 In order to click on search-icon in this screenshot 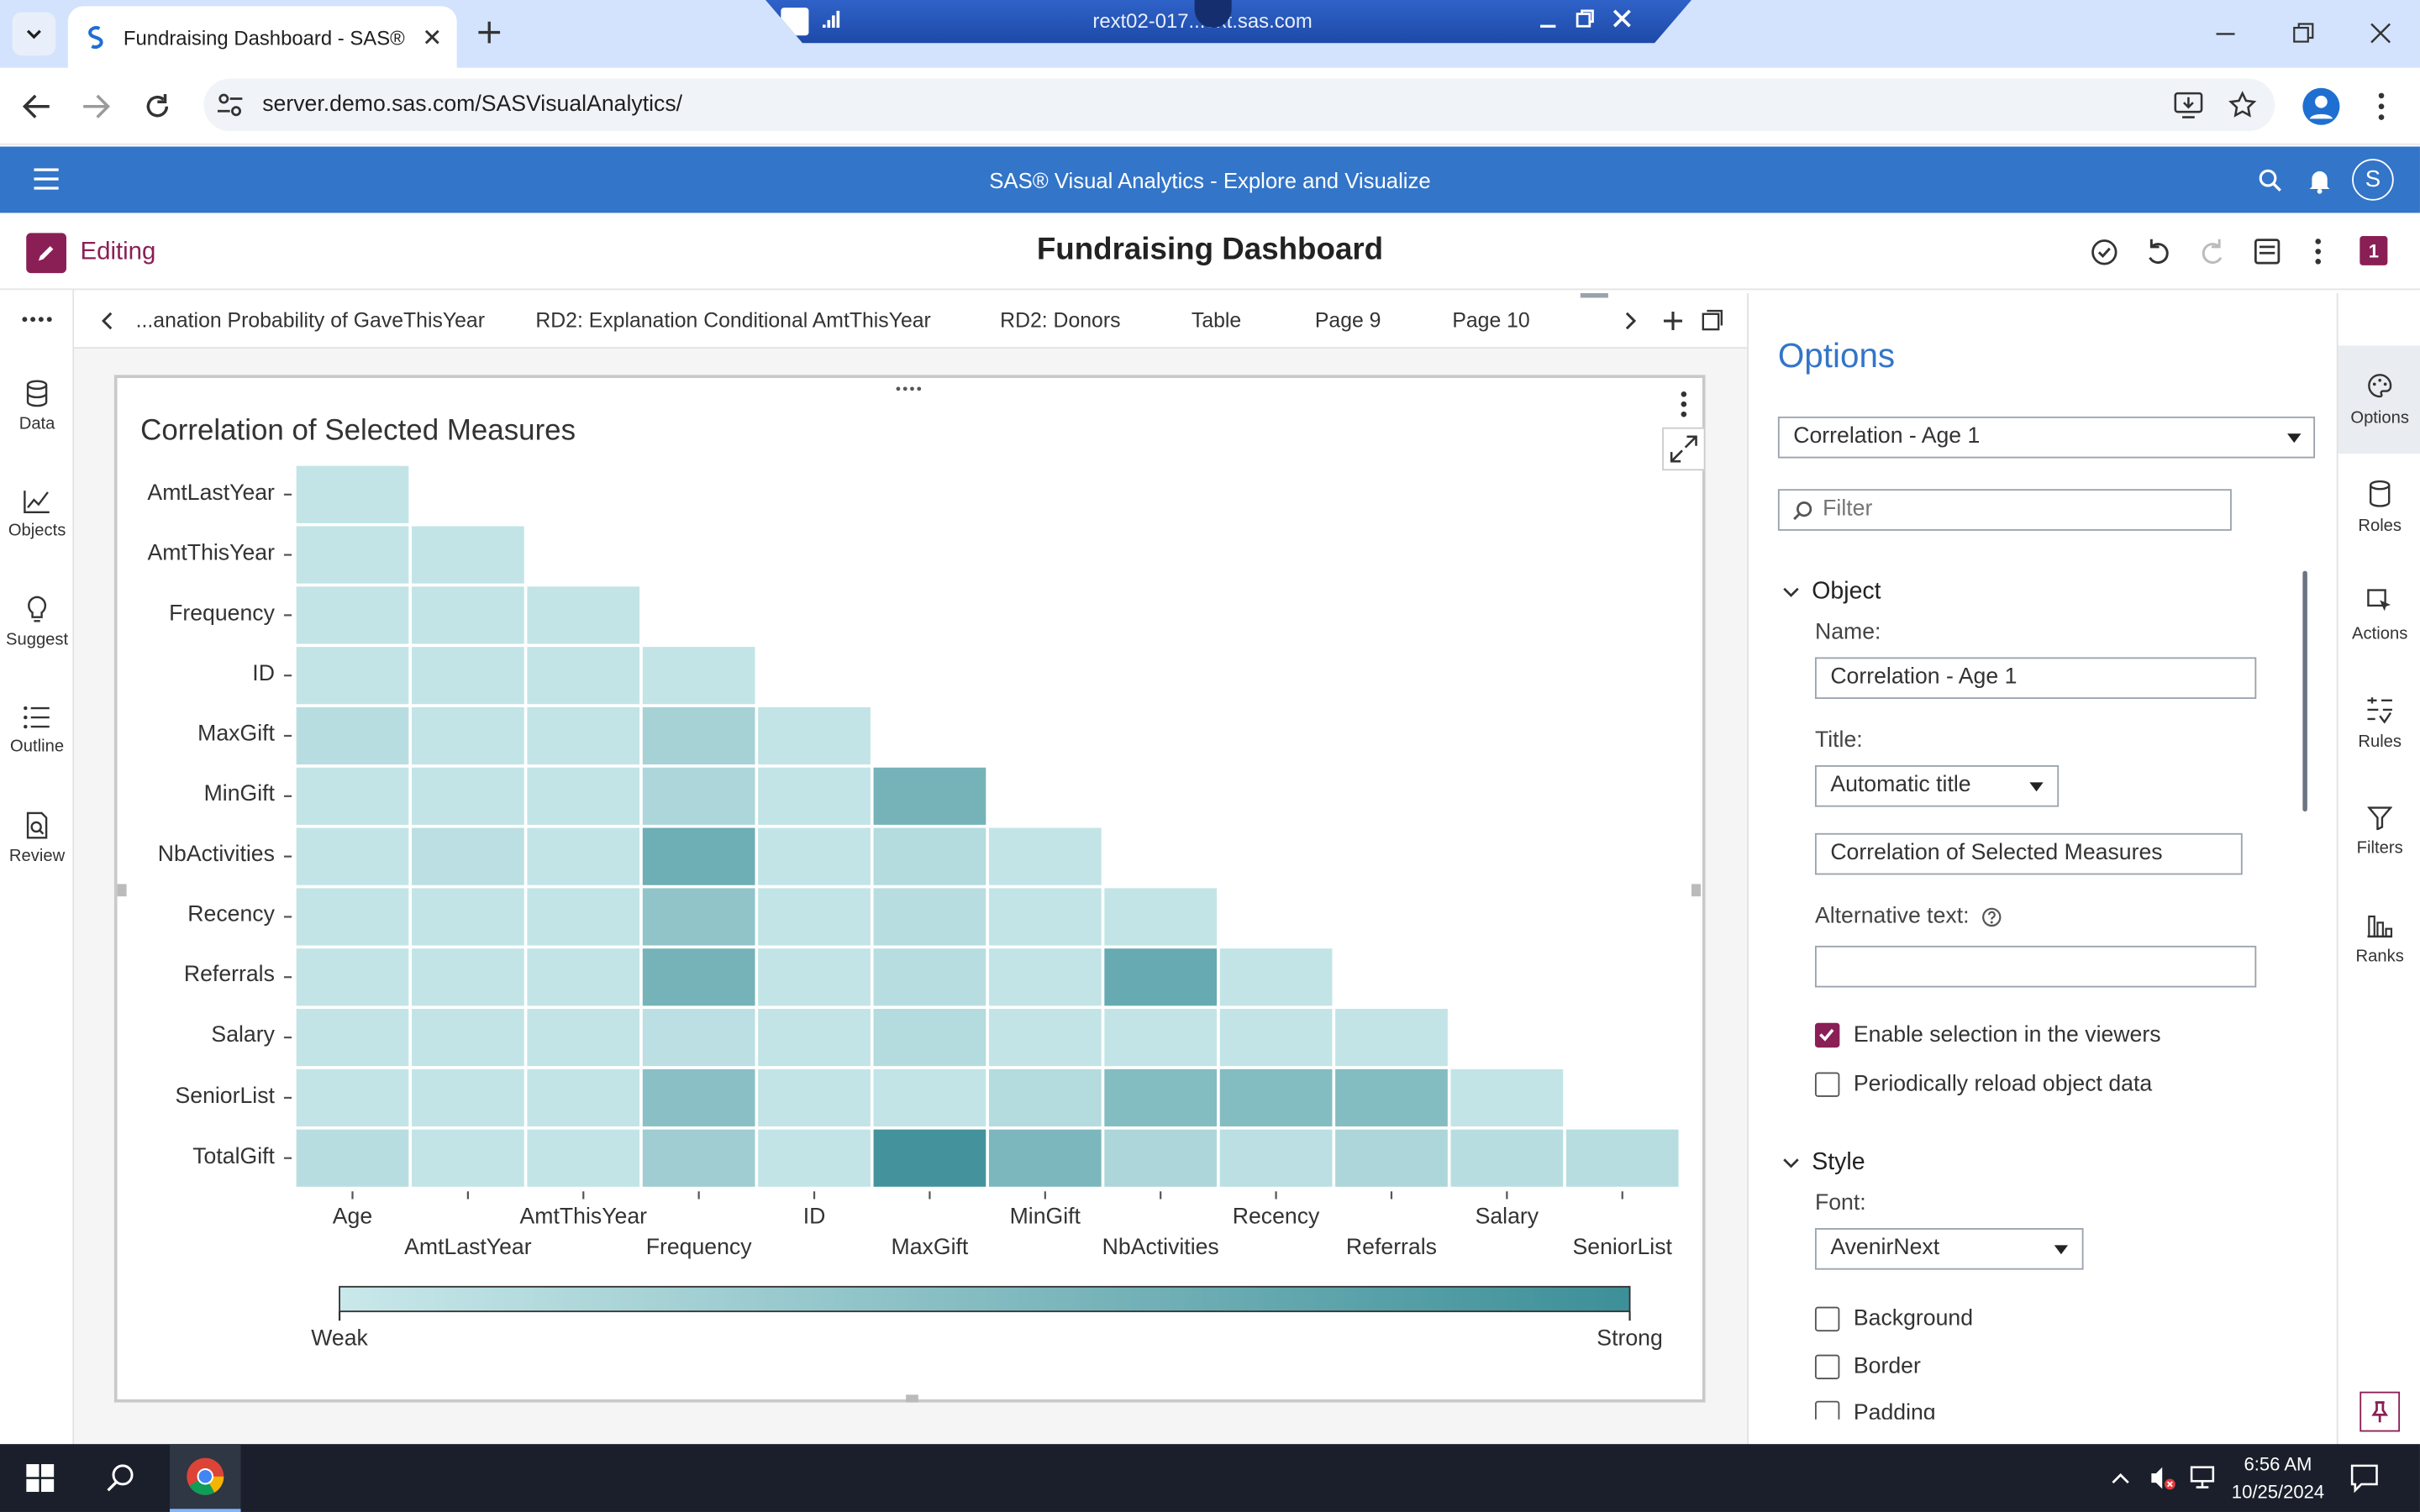, I will do `click(2270, 180)`.